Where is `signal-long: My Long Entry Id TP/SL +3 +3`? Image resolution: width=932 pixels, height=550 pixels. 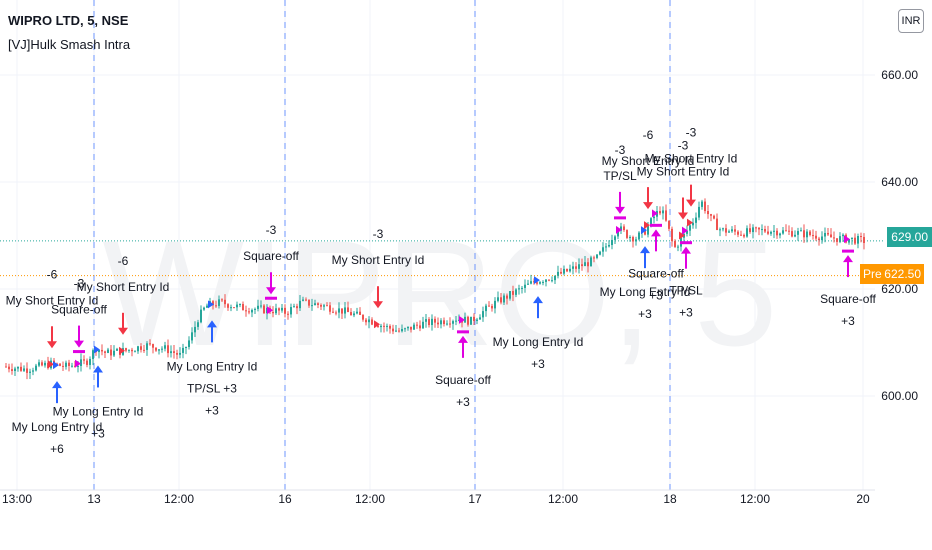
signal-long: My Long Entry Id TP/SL +3 +3 is located at coordinates (212, 358).